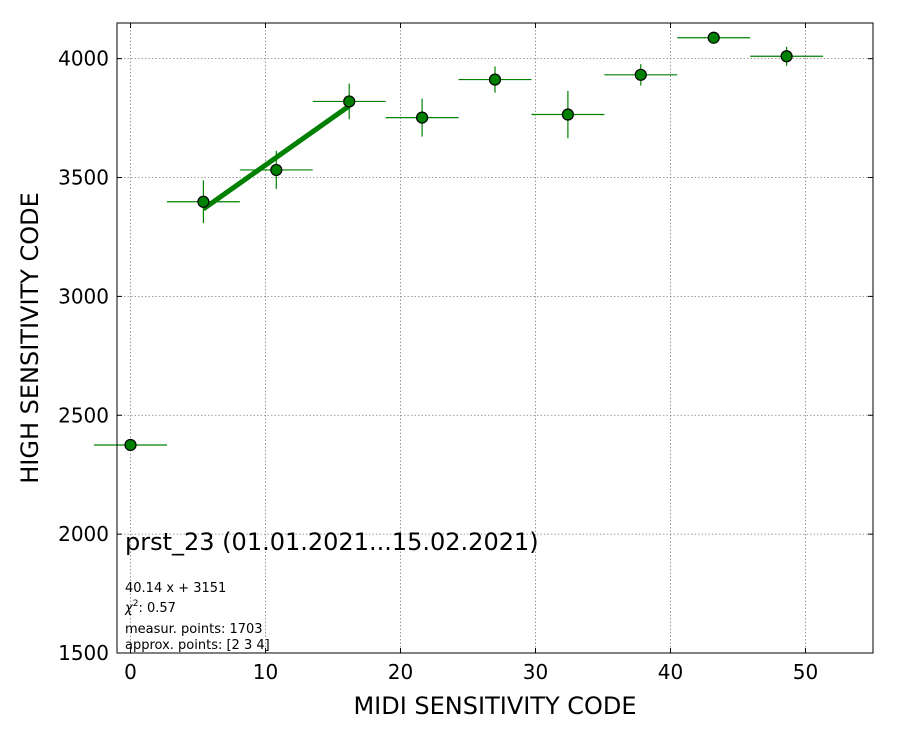 The image size is (900, 750). What do you see at coordinates (30, 338) in the screenshot?
I see `y-axis-label: HIGH SENSITIVITY CODE` at bounding box center [30, 338].